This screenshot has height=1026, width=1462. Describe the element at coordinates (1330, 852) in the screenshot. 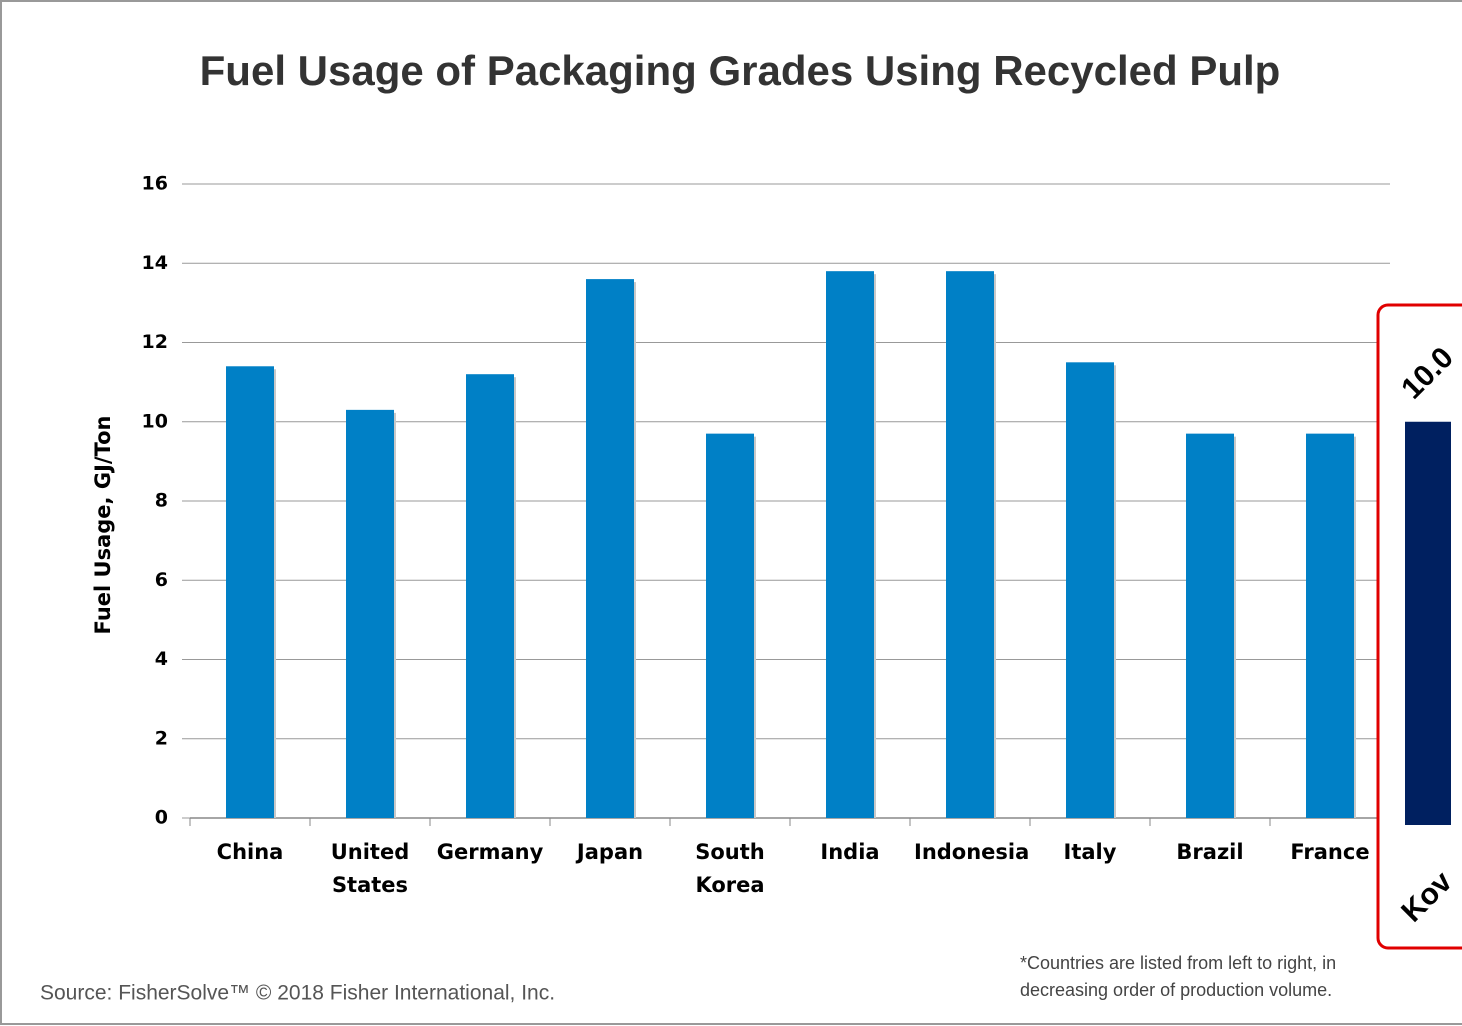

I see `x-tick-label: France` at that location.